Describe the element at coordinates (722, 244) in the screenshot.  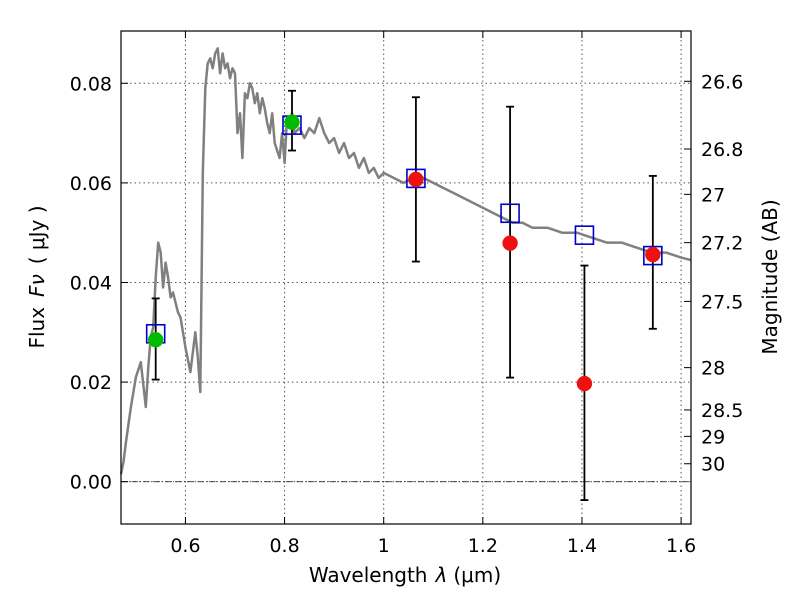
I see `y2-tick-label: 27.2` at that location.